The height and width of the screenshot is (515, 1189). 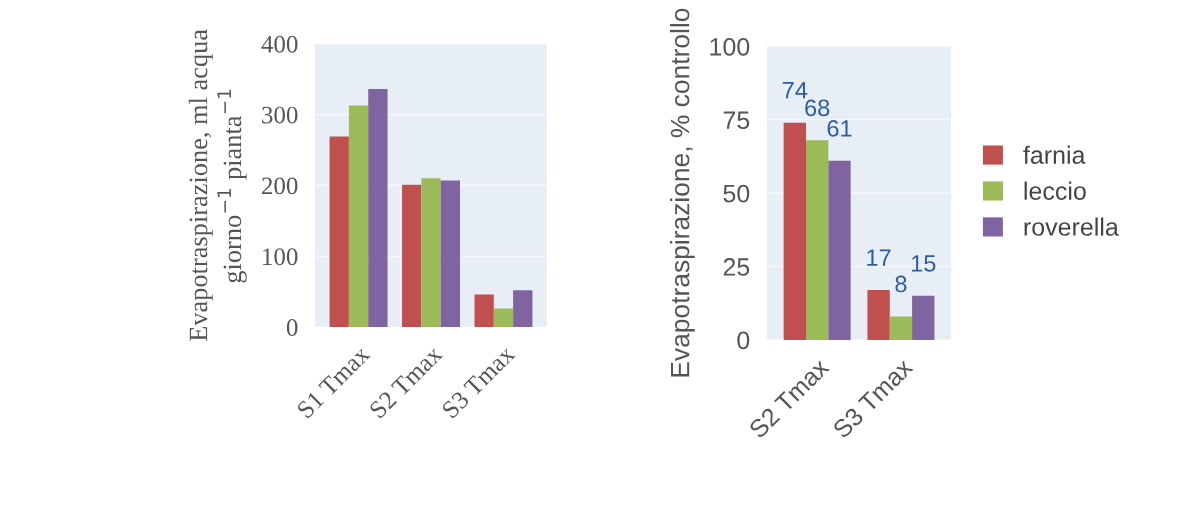 What do you see at coordinates (217, 185) in the screenshot?
I see `y-axis-title: Evapotraspirazione, ml acqua giorno$^{−1}$ pianta$^{−1}$` at bounding box center [217, 185].